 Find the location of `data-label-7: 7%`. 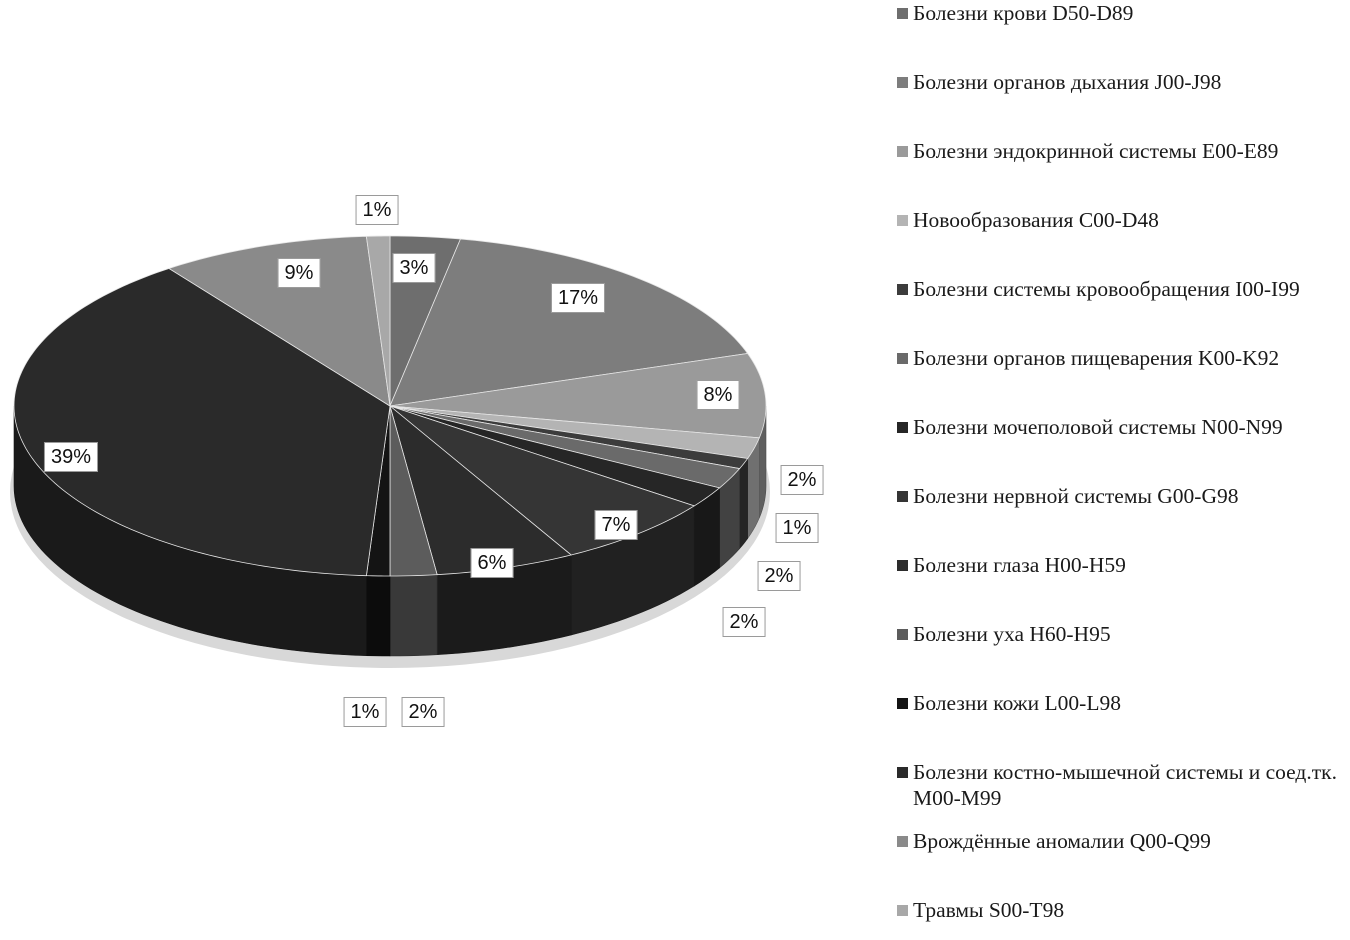

data-label-7: 7% is located at coordinates (616, 525).